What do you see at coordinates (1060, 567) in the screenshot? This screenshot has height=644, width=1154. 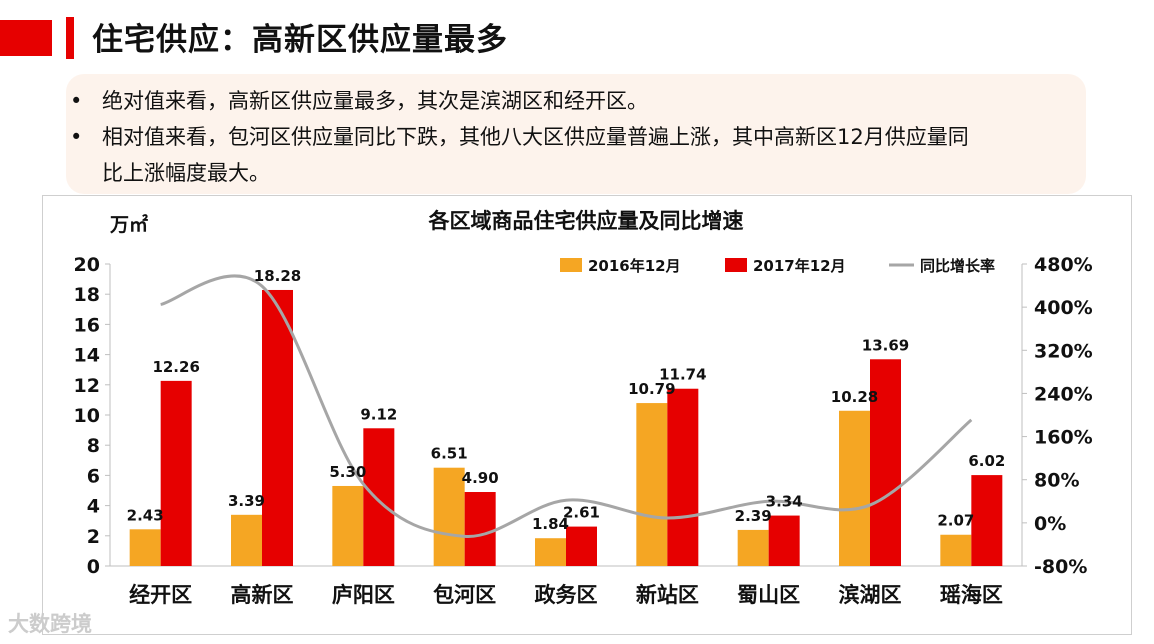 I see `y2-tick-label: -80%` at bounding box center [1060, 567].